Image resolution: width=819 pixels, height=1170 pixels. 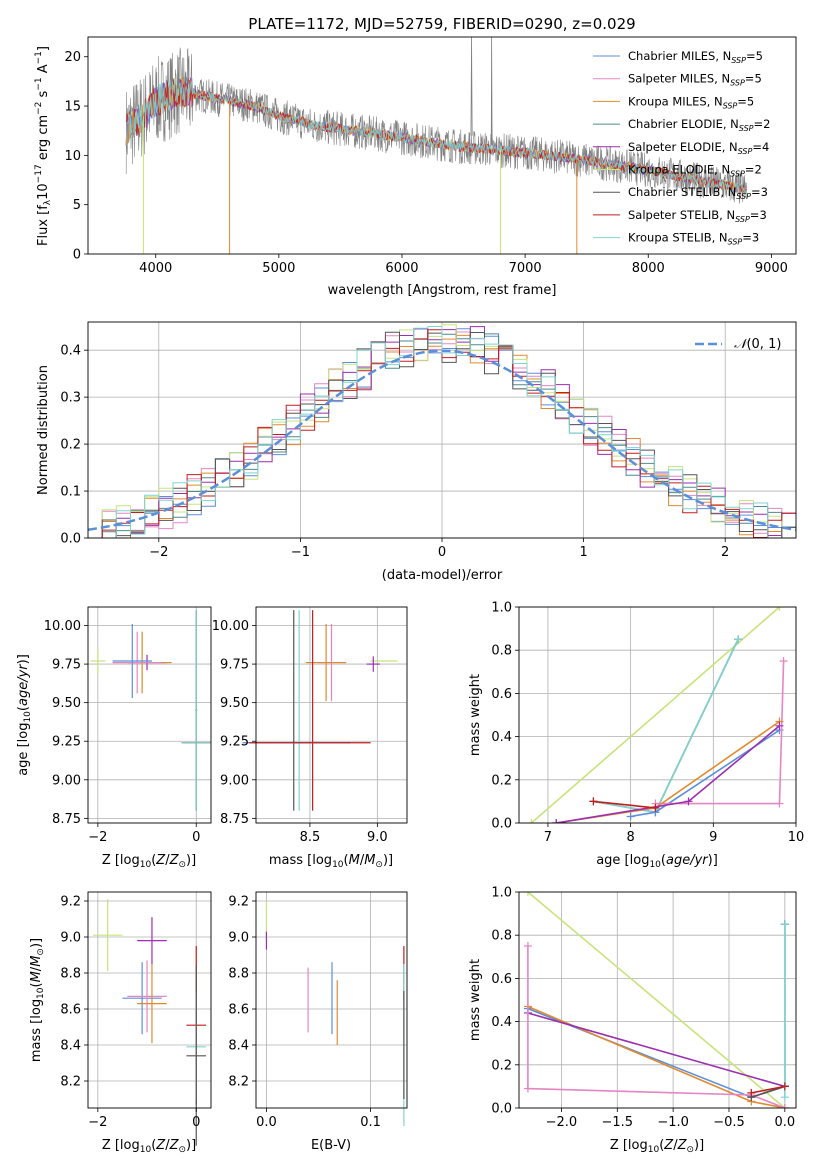 What do you see at coordinates (725, 552) in the screenshot?
I see `x-tick-label: 2` at bounding box center [725, 552].